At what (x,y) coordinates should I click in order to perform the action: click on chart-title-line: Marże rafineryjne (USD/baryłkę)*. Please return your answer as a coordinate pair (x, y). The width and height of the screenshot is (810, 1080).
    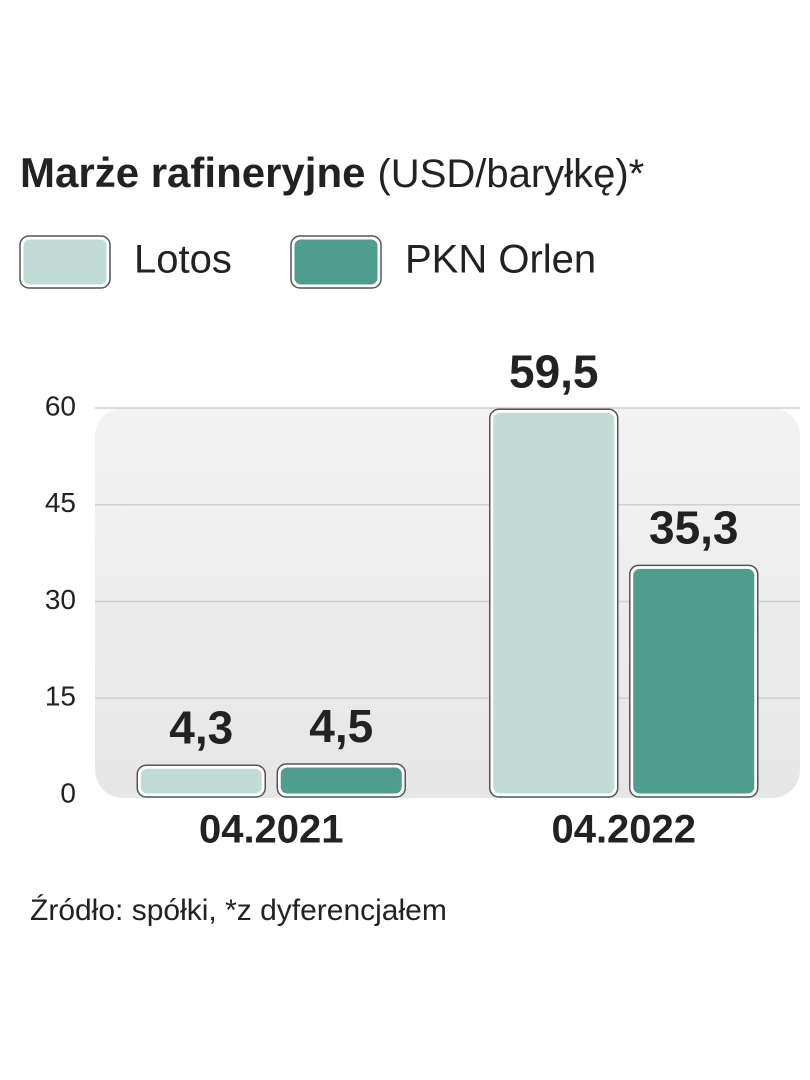
    Looking at the image, I should click on (332, 172).